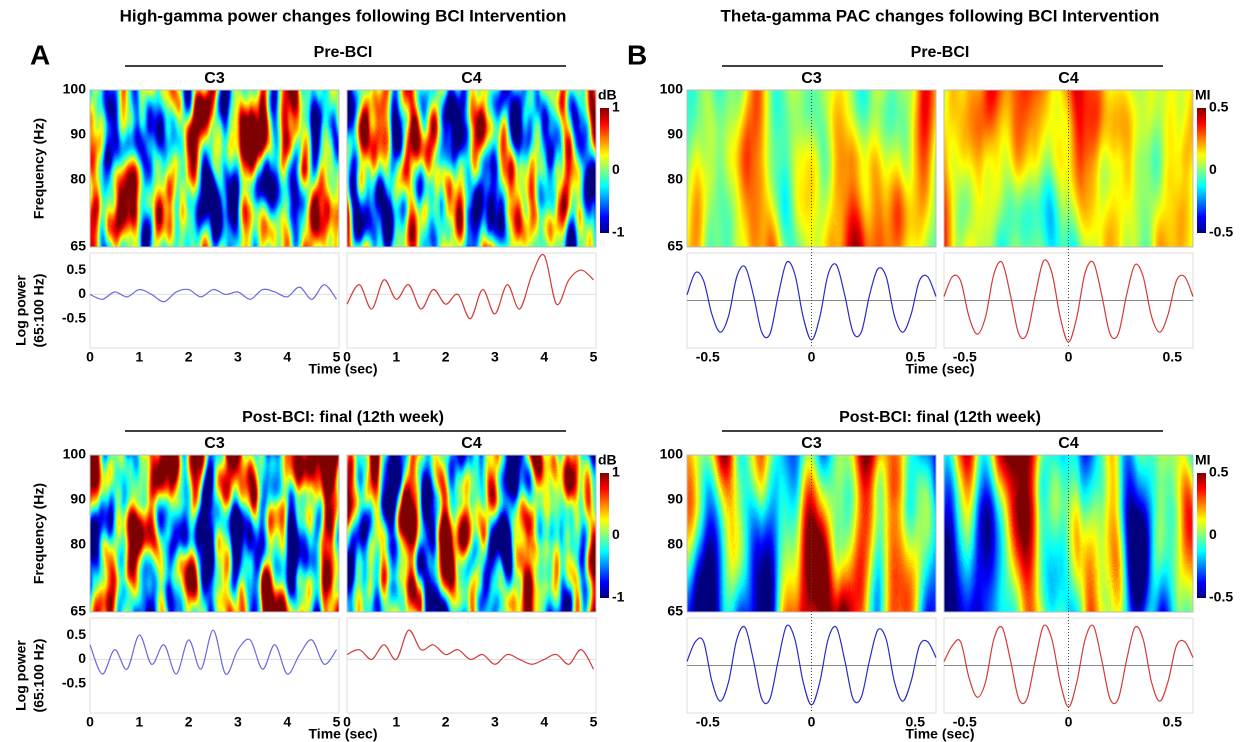  I want to click on panel-letter: B, so click(637, 54).